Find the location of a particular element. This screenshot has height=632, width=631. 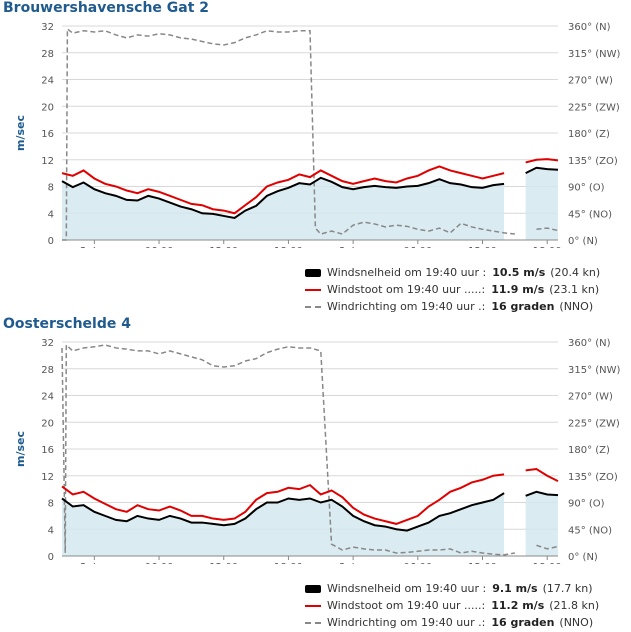

legend-extra: (21.8 kn) is located at coordinates (574, 605).